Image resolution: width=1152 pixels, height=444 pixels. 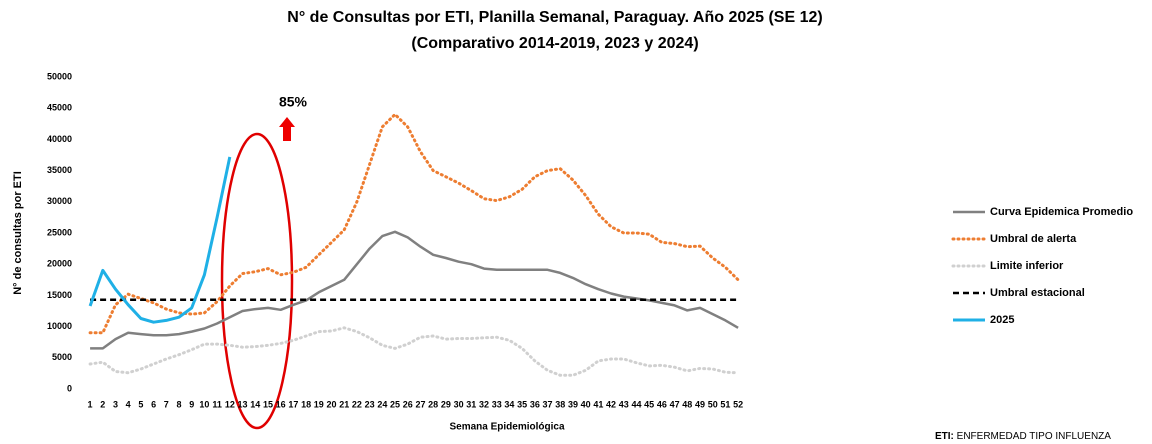 What do you see at coordinates (293, 404) in the screenshot?
I see `x-tick-label: 17` at bounding box center [293, 404].